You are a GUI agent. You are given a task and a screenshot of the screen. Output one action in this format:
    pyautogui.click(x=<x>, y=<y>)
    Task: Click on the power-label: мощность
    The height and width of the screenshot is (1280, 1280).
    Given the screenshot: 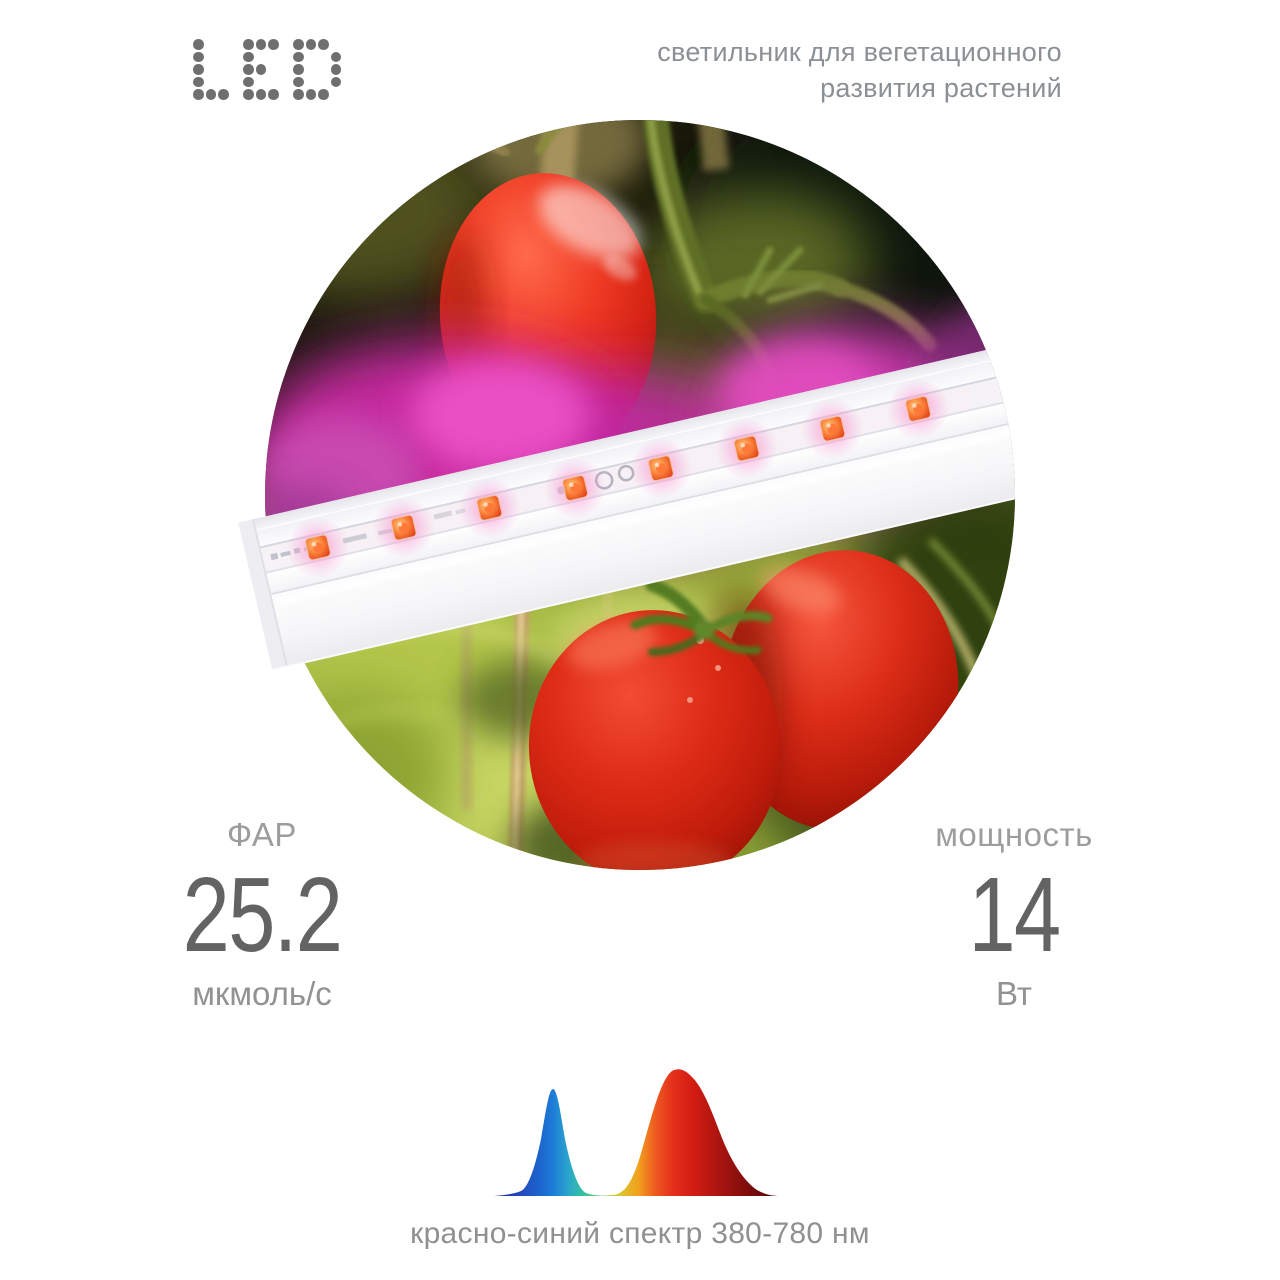 What is the action you would take?
    pyautogui.click(x=1014, y=834)
    